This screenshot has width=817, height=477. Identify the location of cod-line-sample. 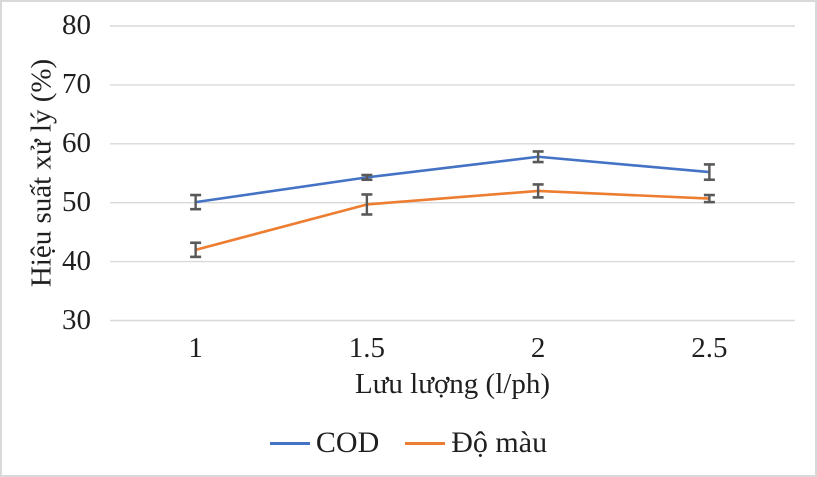
(289, 443).